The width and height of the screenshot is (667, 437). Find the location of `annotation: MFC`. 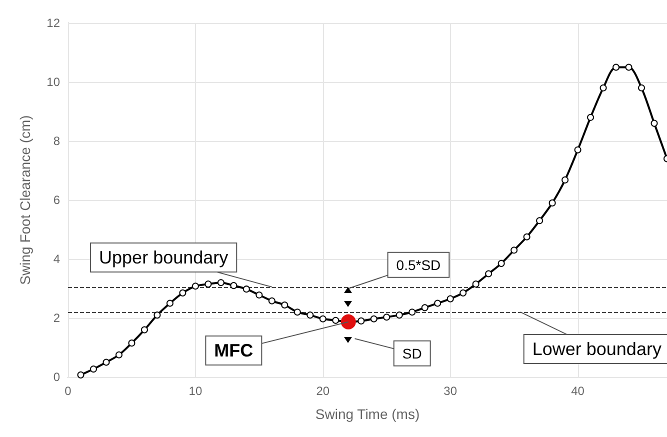

annotation: MFC is located at coordinates (234, 350).